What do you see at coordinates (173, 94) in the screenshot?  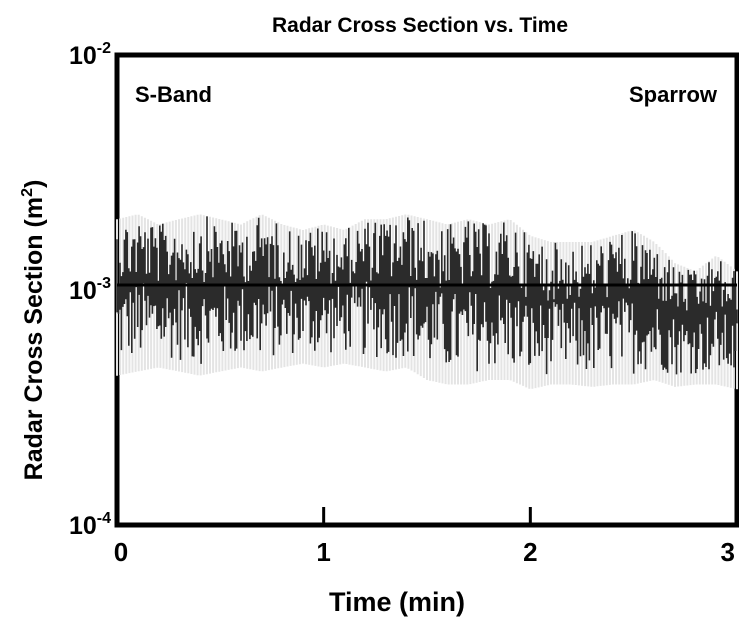 I see `annotation-band: S-Band` at bounding box center [173, 94].